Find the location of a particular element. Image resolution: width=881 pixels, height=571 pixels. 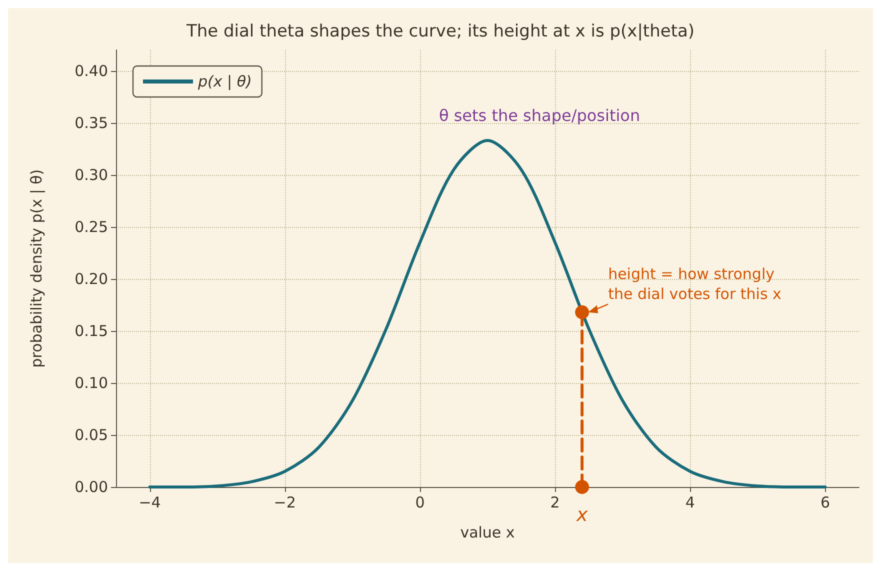

annotation: θ sets the shape/position is located at coordinates (539, 116).